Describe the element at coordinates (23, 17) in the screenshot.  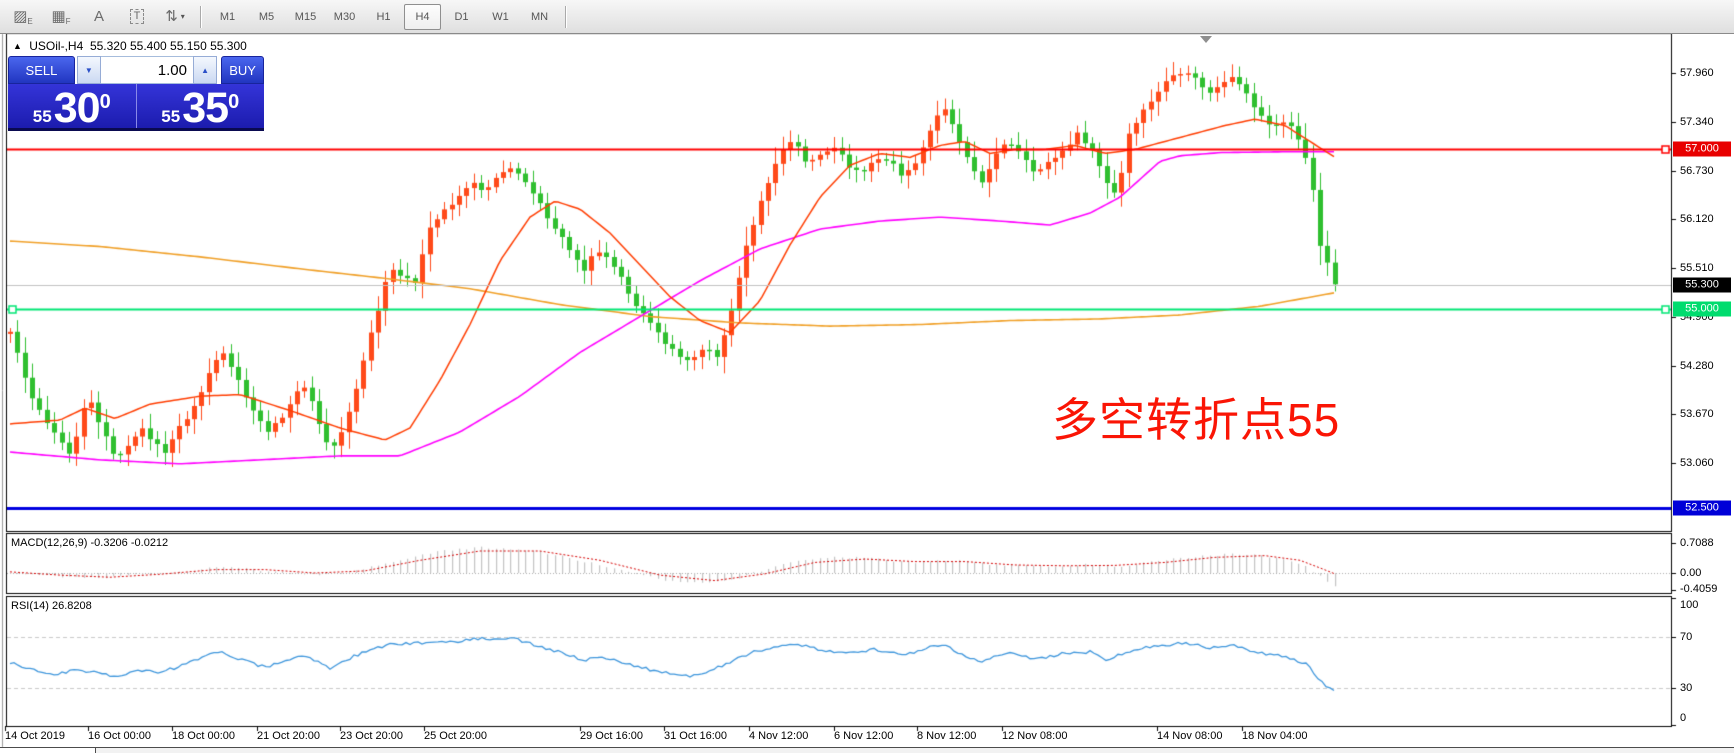
I see `chart-patterns-icon: ▨ E` at that location.